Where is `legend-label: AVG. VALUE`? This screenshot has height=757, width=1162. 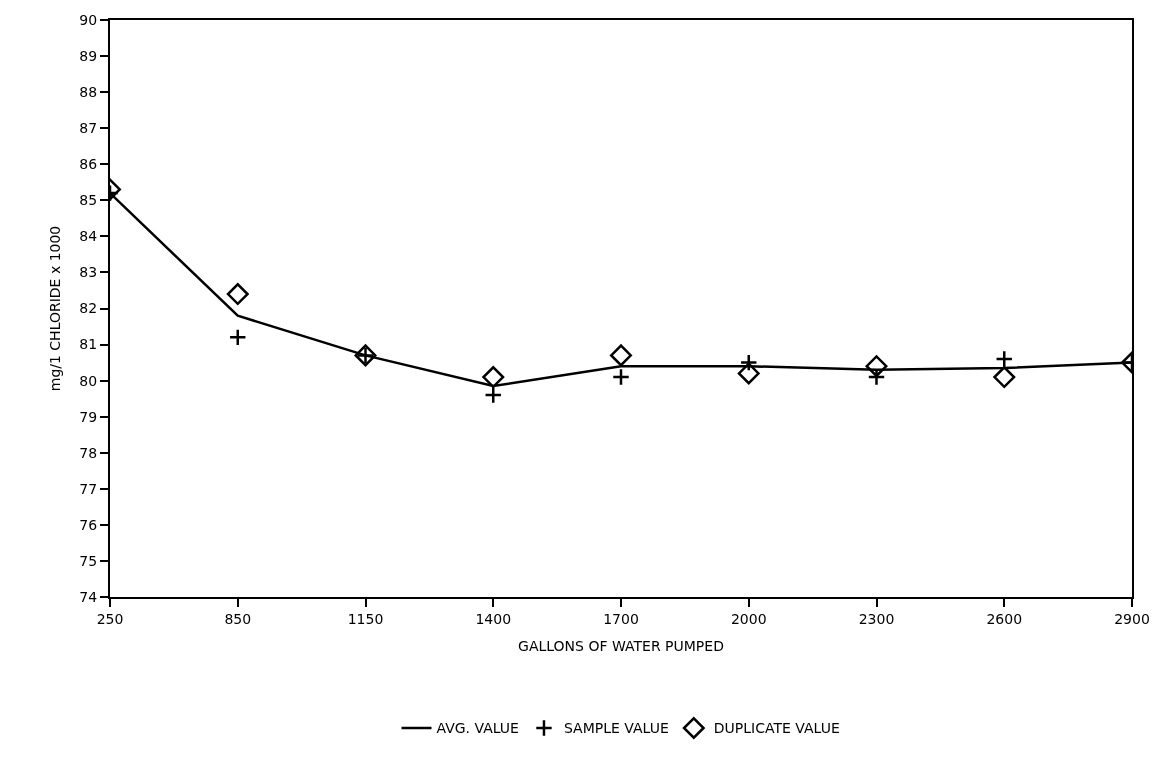
legend-label: AVG. VALUE is located at coordinates (477, 728).